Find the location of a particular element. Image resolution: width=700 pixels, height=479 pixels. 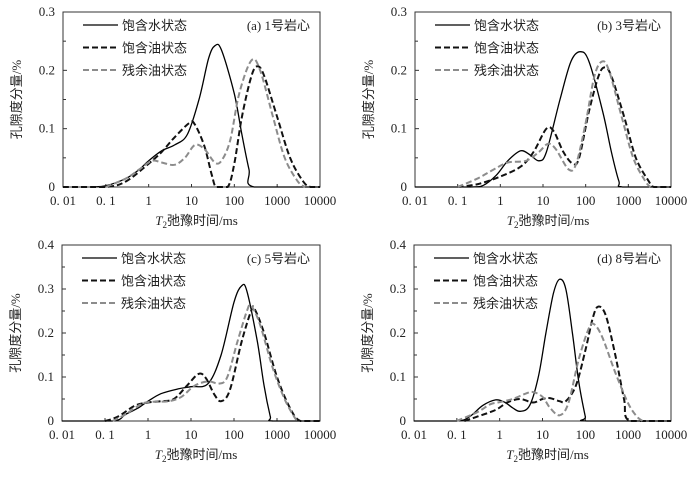

panel-label: (b) 3号岩心 is located at coordinates (629, 25).